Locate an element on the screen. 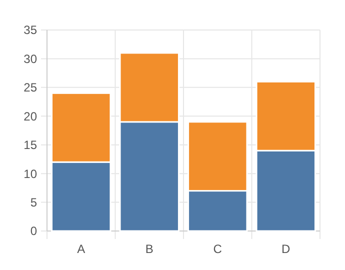  y-tick-label: 30 is located at coordinates (31, 59).